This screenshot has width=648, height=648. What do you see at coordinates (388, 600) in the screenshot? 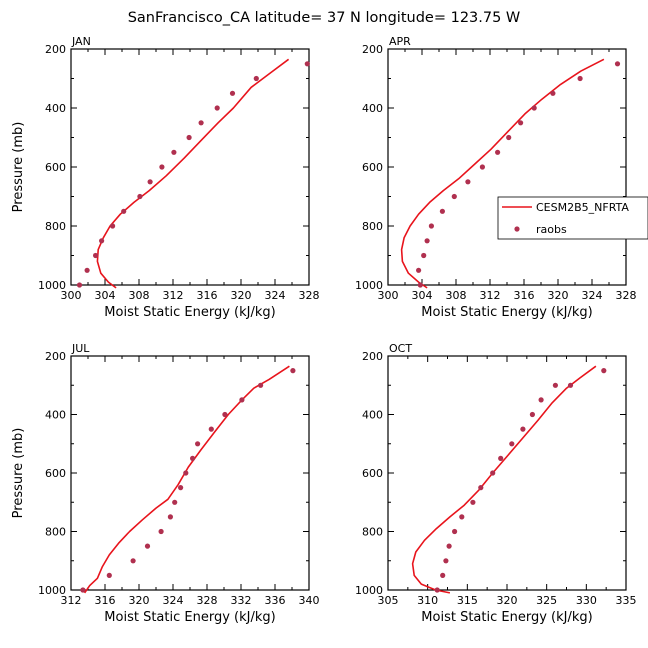
I see `x-tick-label: 305` at bounding box center [388, 600].